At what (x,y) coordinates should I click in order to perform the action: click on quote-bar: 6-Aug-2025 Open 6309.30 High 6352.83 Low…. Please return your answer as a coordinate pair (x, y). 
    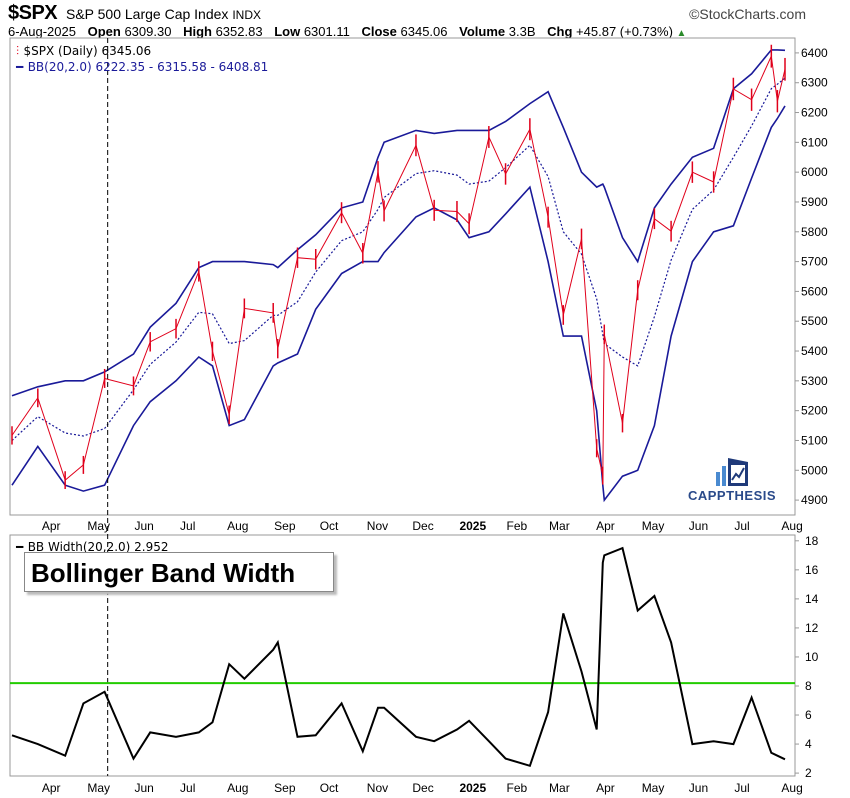
    Looking at the image, I should click on (347, 31).